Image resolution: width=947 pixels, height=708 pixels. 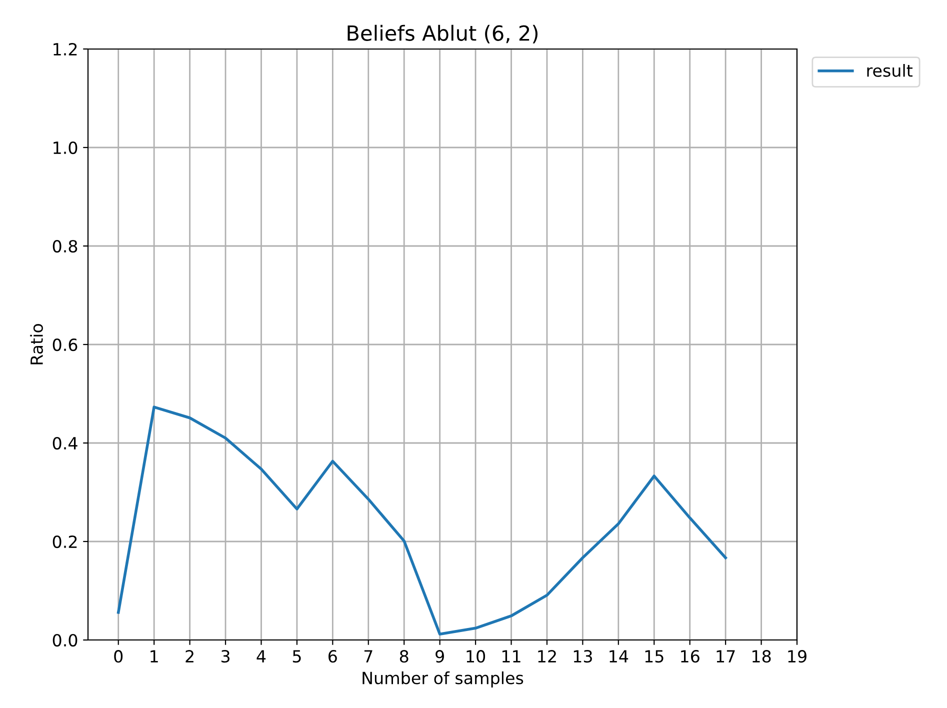 I want to click on y-tick-label: 1.2, so click(x=65, y=49).